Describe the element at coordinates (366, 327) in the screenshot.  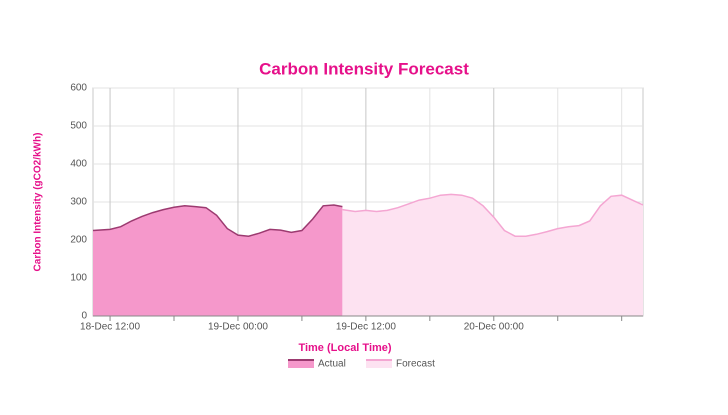
I see `x-tick-label: 19-Dec 12:00` at that location.